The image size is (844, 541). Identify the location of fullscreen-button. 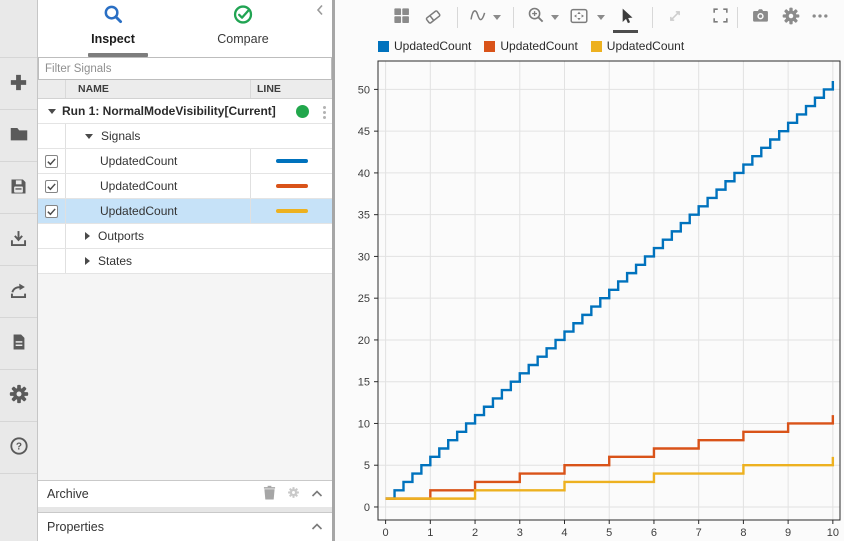
(720, 17).